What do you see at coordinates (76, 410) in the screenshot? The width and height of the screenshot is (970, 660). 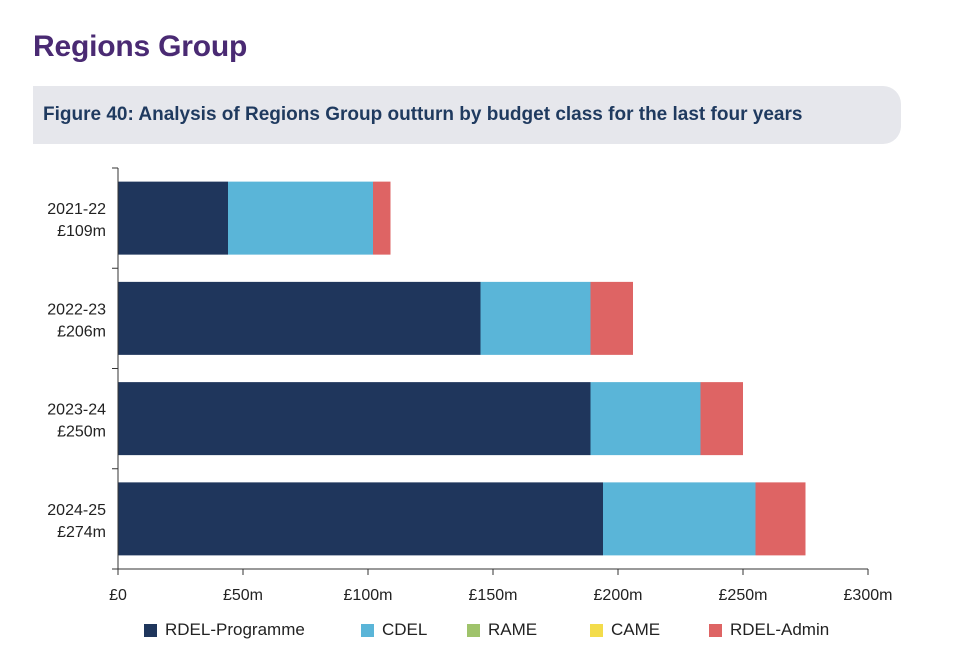 I see `category-label: 2023-24` at bounding box center [76, 410].